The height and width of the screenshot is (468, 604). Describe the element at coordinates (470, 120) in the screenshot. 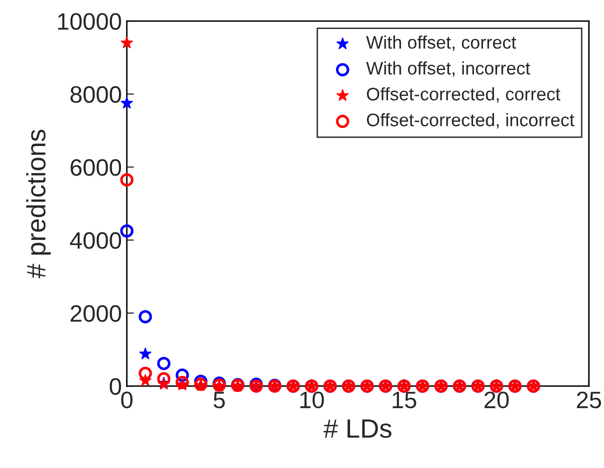

I see `legend-label: Offset-corrected, incorrect` at that location.